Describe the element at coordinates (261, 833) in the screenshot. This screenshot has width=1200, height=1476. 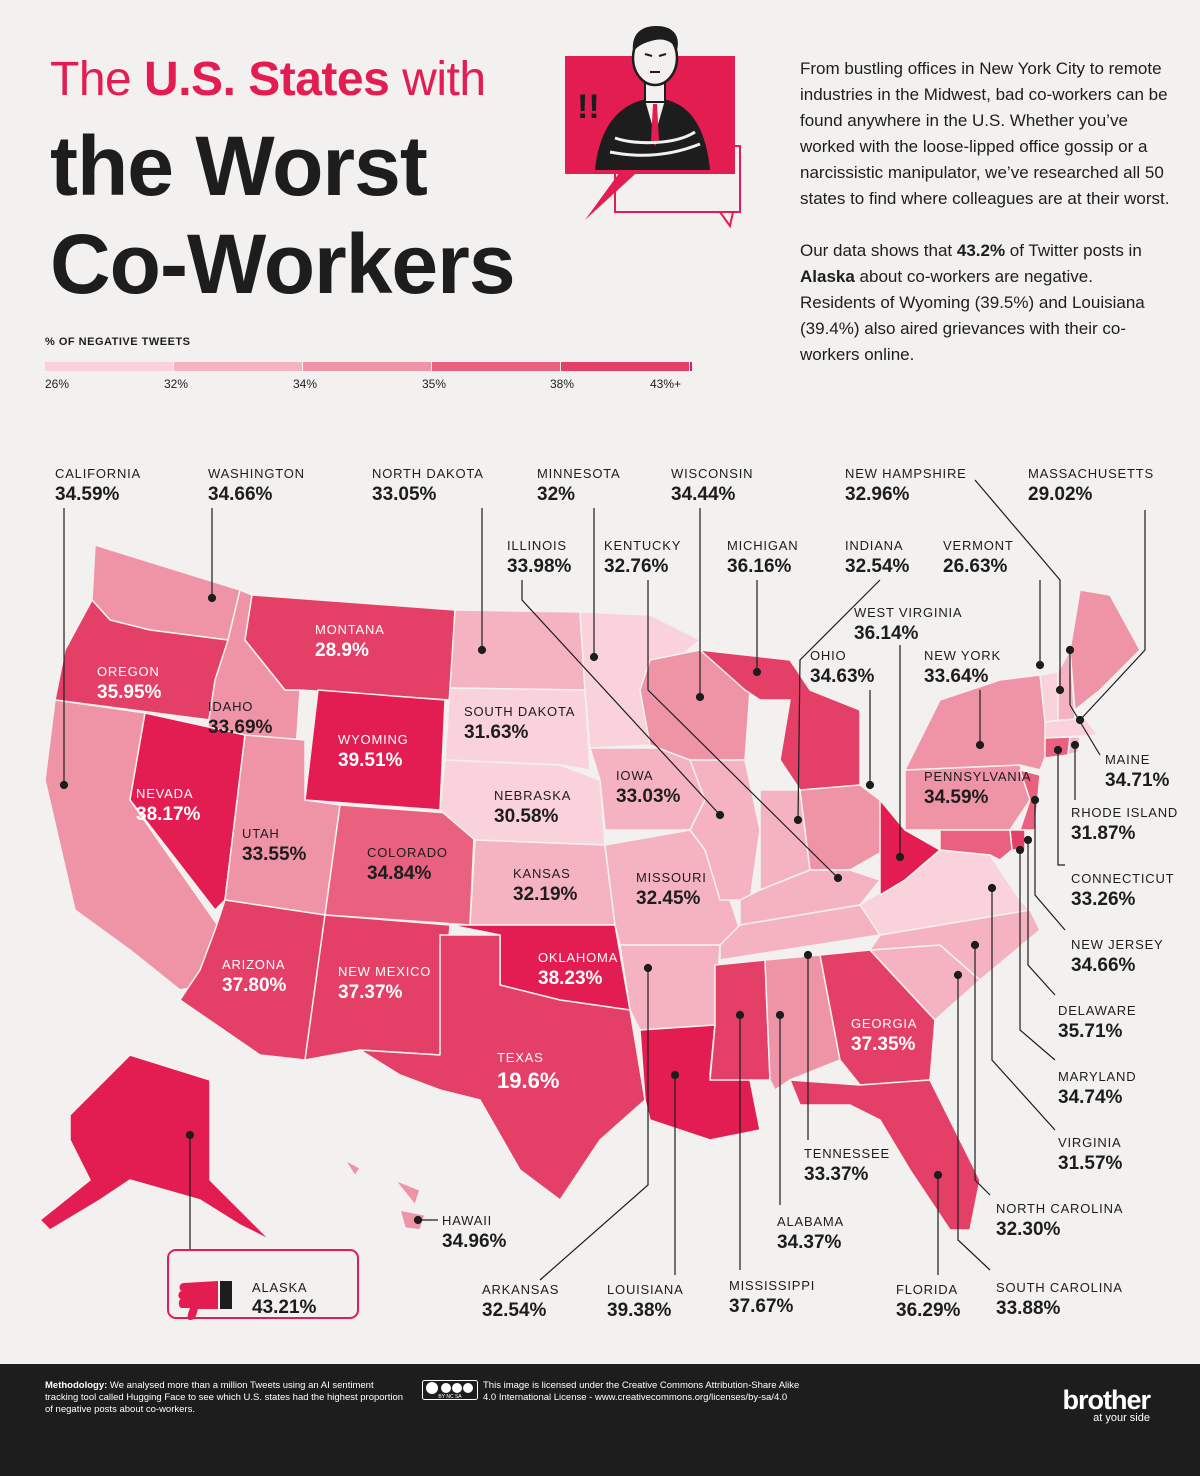
I see `state-label-utah: UTAH` at that location.